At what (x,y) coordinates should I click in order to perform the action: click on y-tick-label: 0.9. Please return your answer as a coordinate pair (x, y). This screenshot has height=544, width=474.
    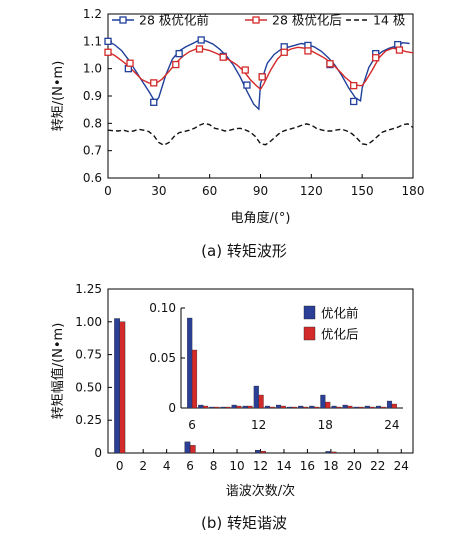
    Looking at the image, I should click on (92, 96).